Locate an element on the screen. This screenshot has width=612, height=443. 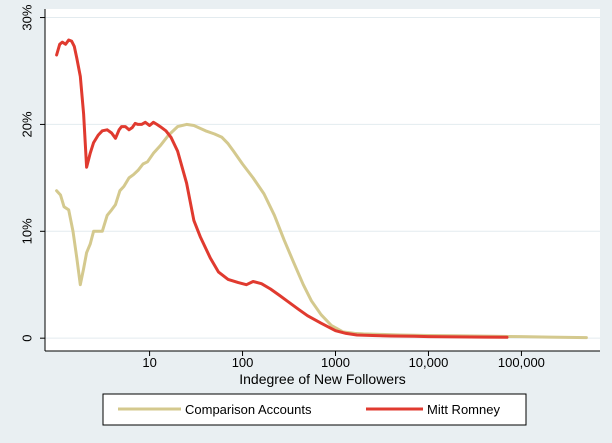
y-tick-label: 10% is located at coordinates (26, 231).